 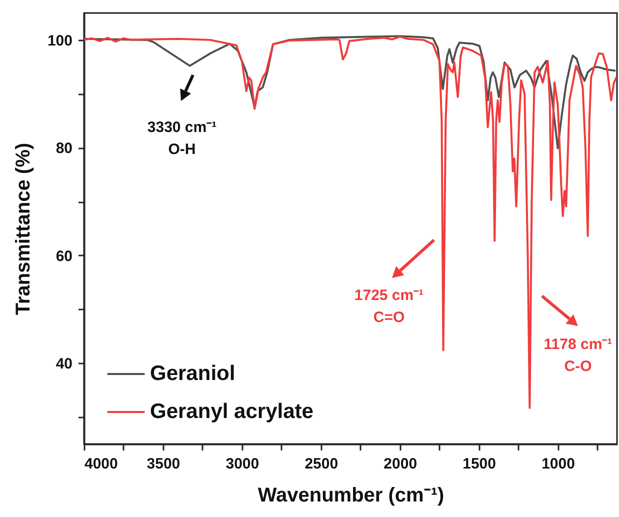 What do you see at coordinates (479, 464) in the screenshot?
I see `x-tick-label: 1500` at bounding box center [479, 464].